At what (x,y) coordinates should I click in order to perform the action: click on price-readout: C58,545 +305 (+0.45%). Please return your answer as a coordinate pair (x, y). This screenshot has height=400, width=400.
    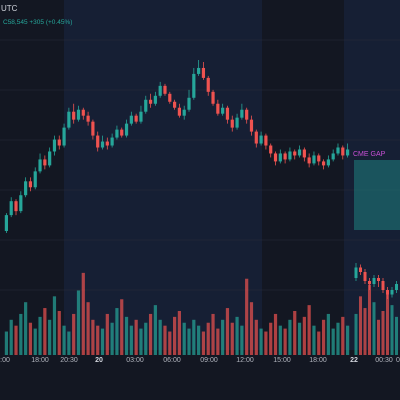
    Looking at the image, I should click on (37, 22).